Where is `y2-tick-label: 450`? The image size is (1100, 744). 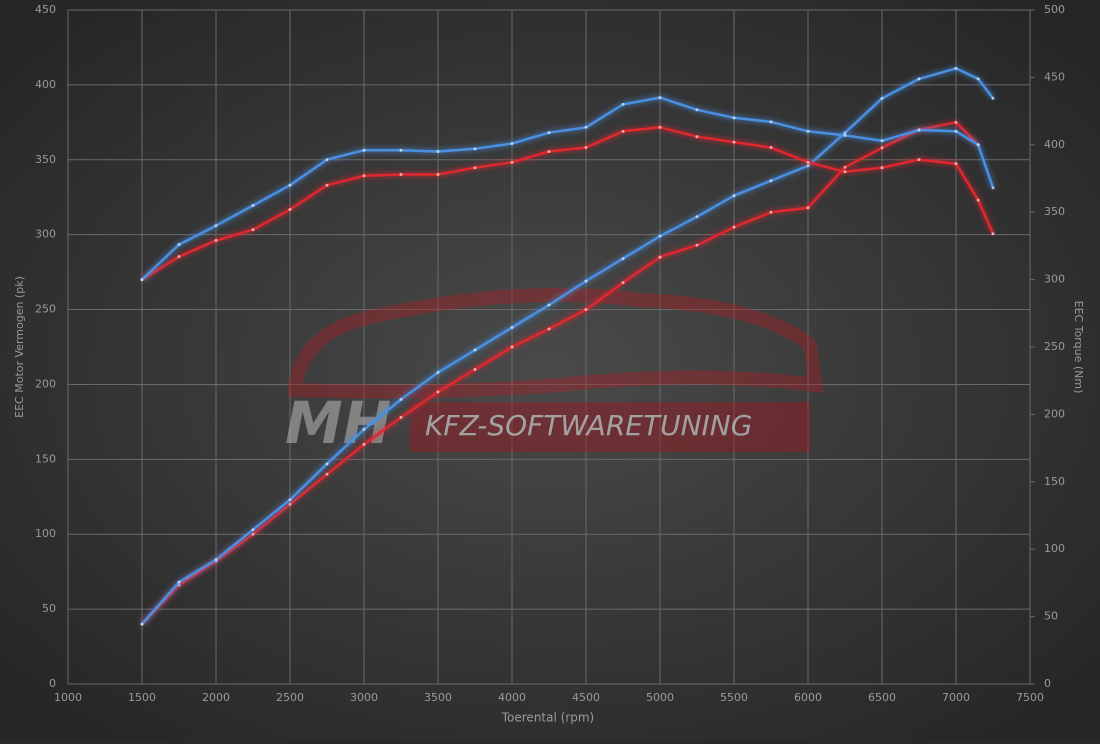
y2-tick-label: 450 is located at coordinates (1054, 76).